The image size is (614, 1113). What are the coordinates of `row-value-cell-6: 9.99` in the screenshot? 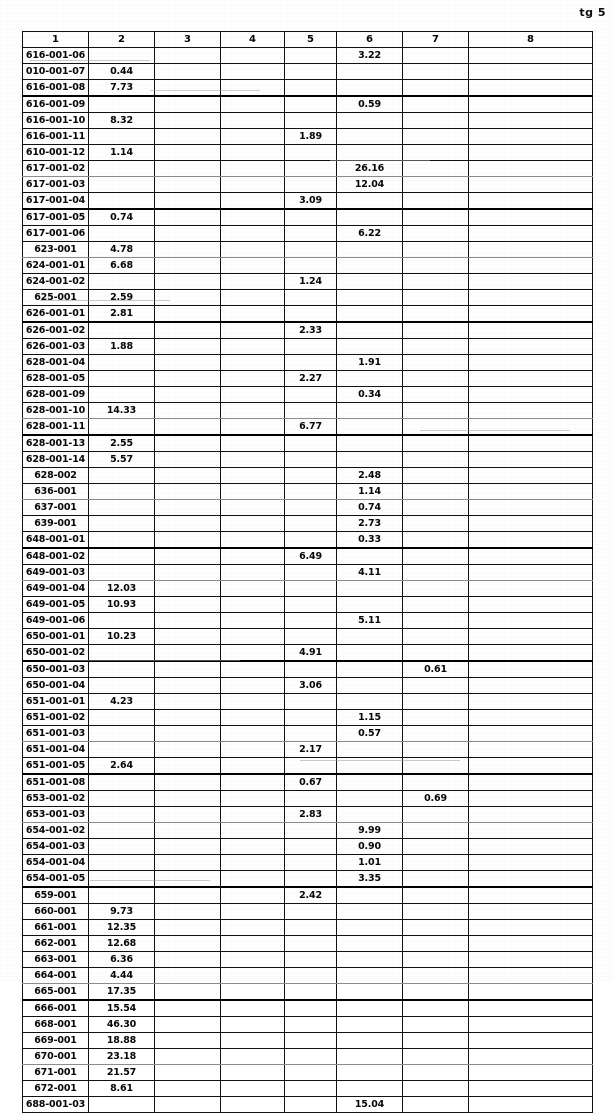 It's located at (369, 830).